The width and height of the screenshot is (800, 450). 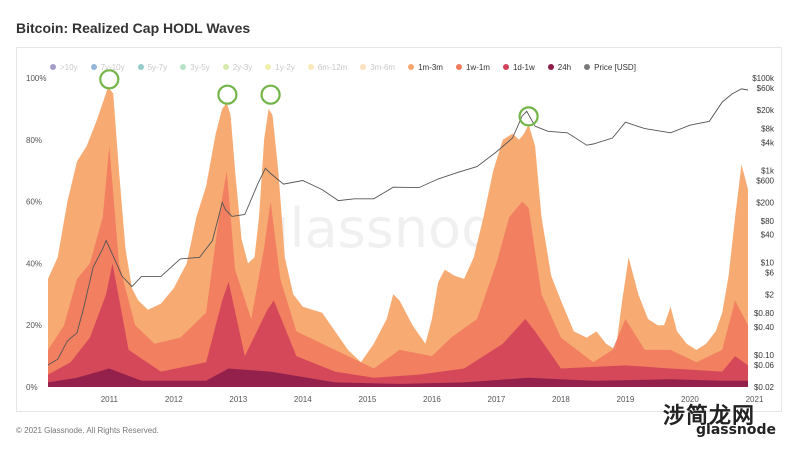 What do you see at coordinates (769, 273) in the screenshot?
I see `y-right-tick-label: $6` at bounding box center [769, 273].